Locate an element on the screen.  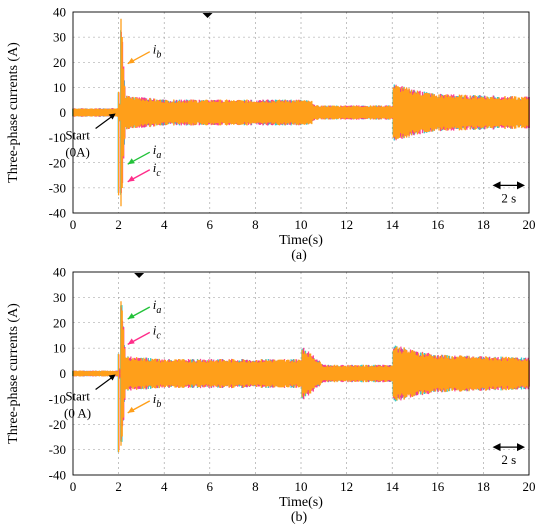
panel-label: (b) is located at coordinates (299, 517).